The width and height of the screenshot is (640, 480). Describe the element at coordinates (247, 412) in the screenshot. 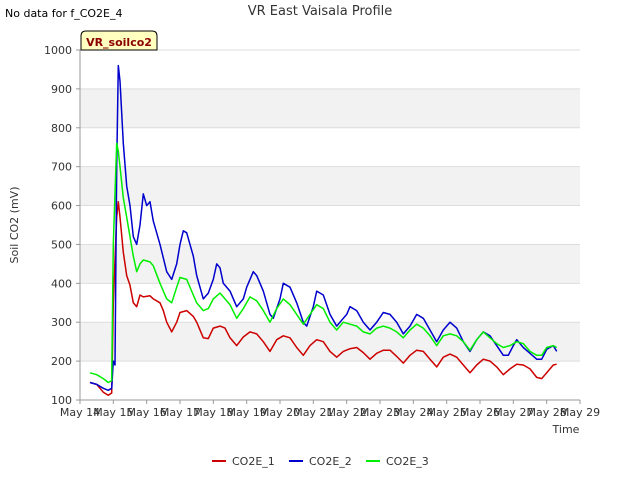

I see `x-tick-label: May 19` at that location.